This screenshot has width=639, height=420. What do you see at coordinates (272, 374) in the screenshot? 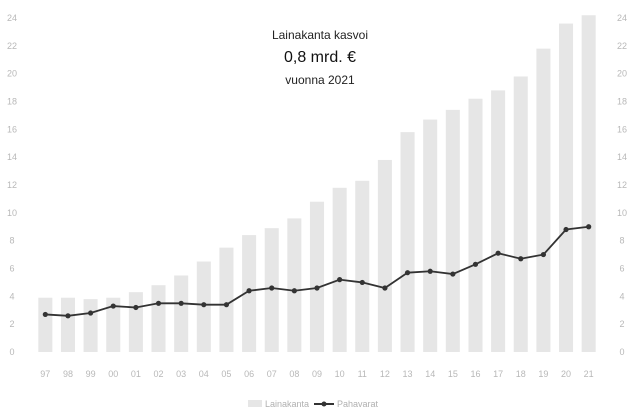
I see `x-tick-label: 07` at bounding box center [272, 374].